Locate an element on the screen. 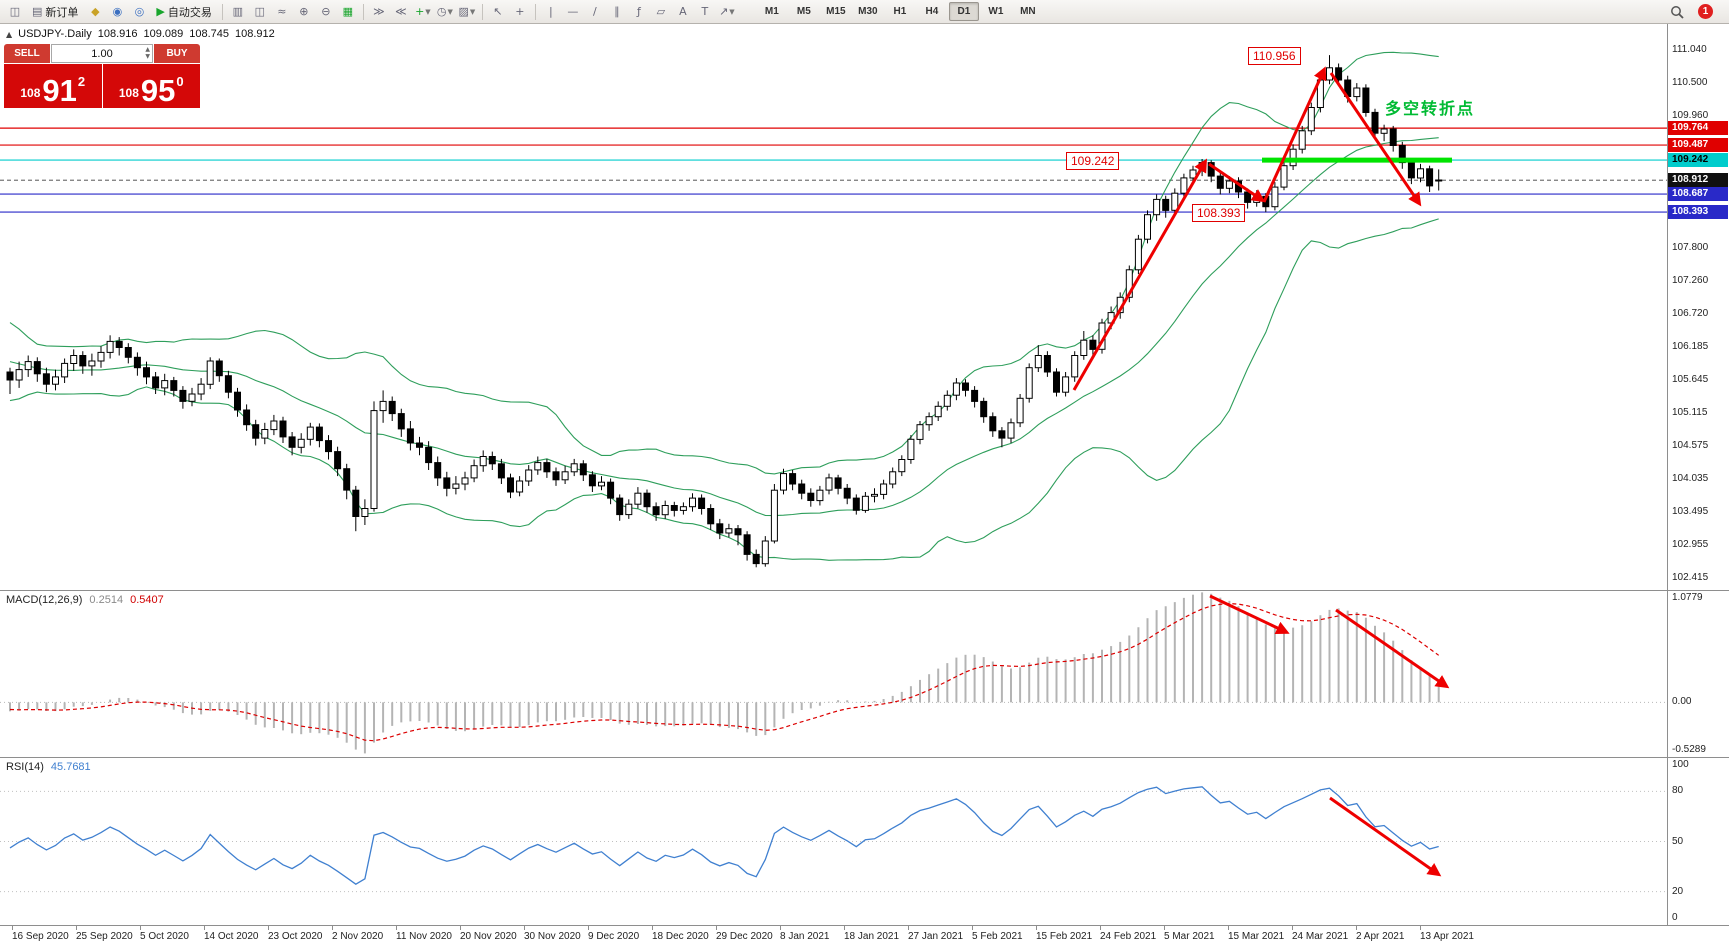 The height and width of the screenshot is (946, 1729). timeframe-d1: D1 is located at coordinates (963, 11).